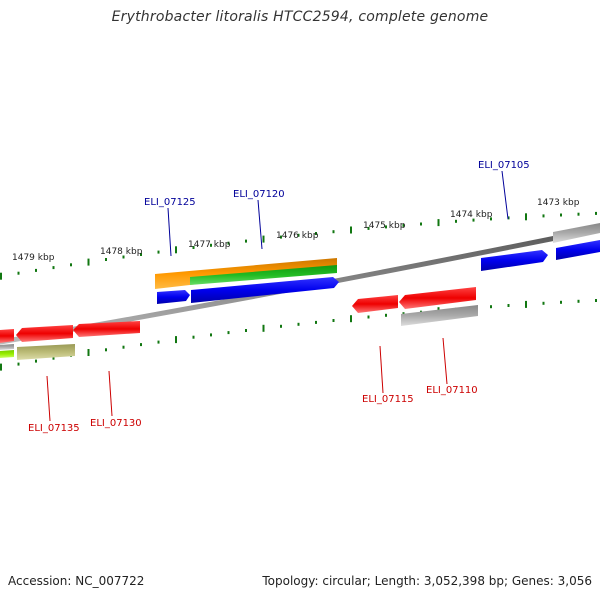 This screenshot has height=600, width=600. Describe the element at coordinates (259, 194) in the screenshot. I see `label-eli-07120: ELI_07120` at that location.